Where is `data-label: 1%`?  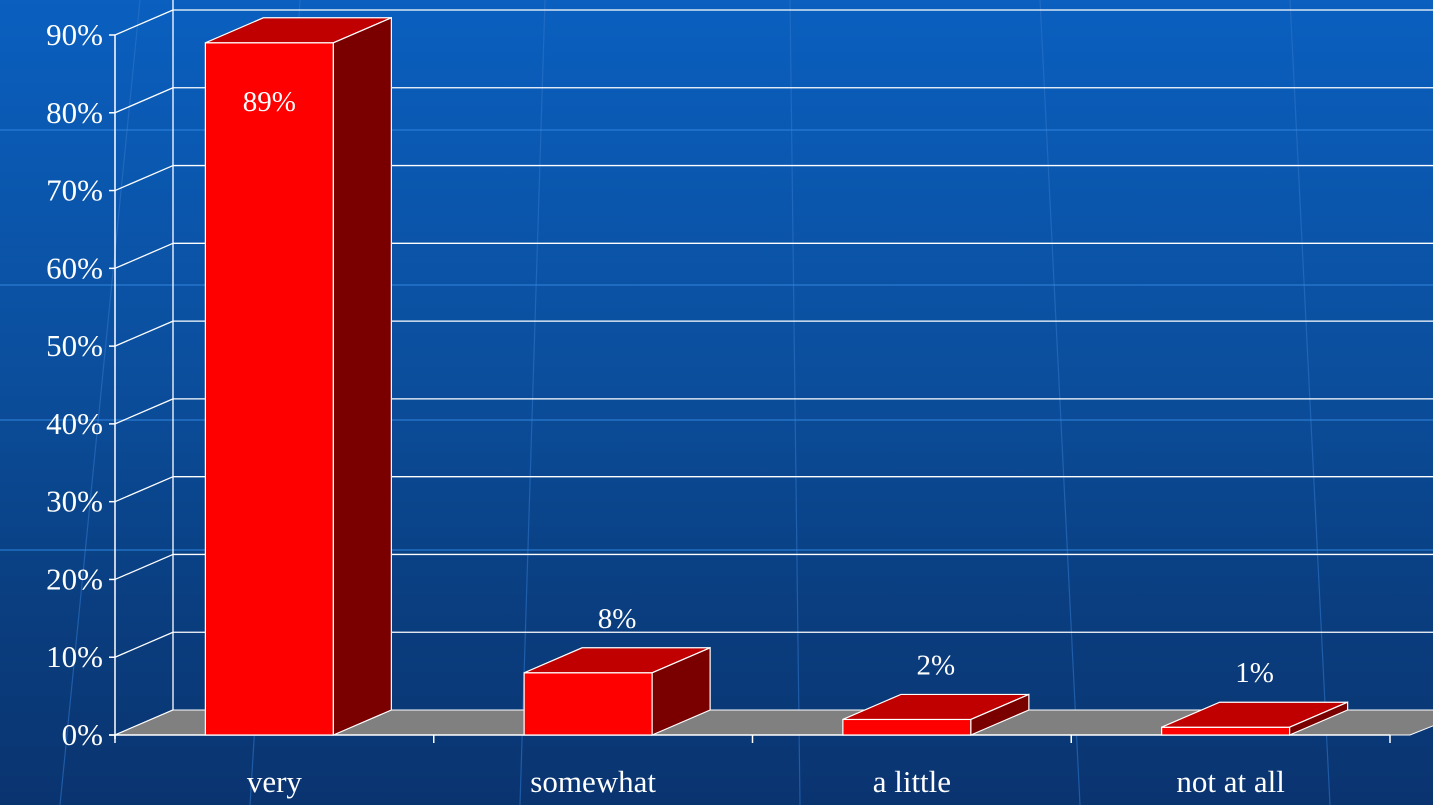 data-label: 1% is located at coordinates (1254, 673).